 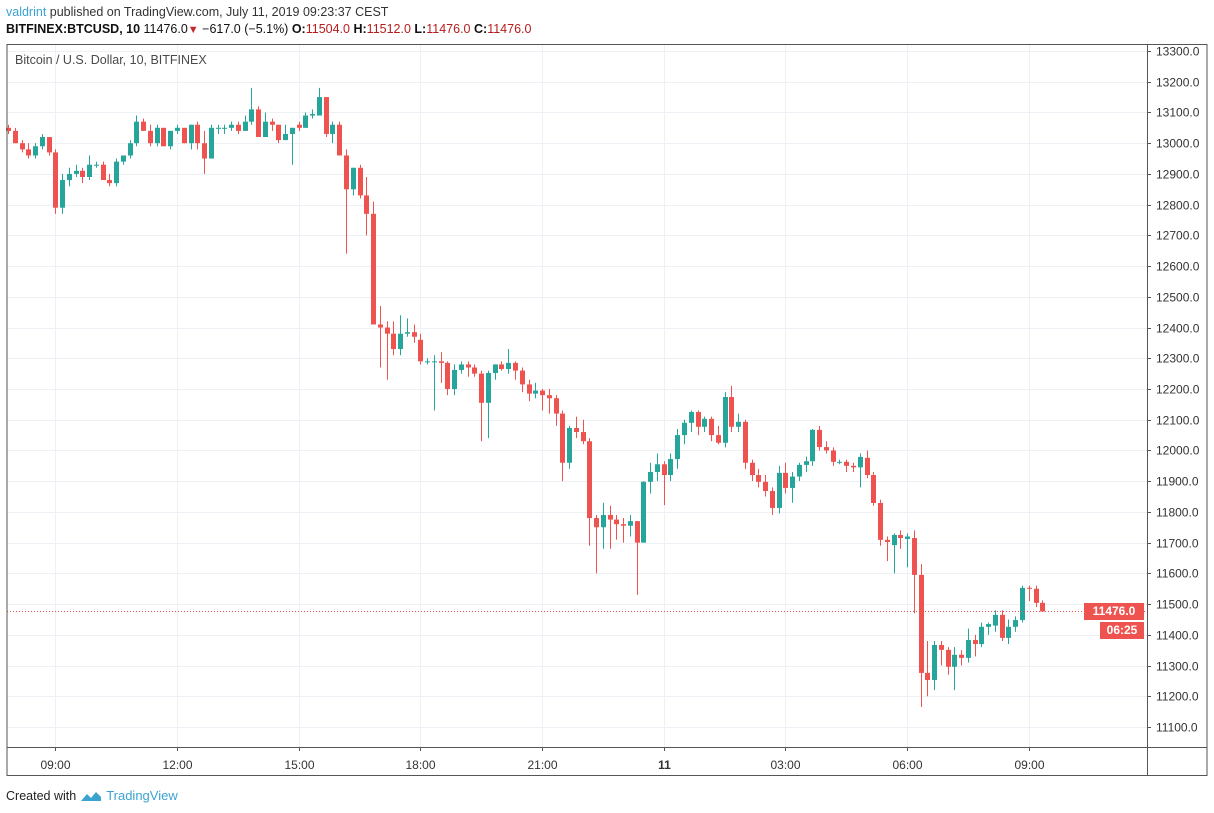 I want to click on time-tick-label: 21:00, so click(x=542, y=765).